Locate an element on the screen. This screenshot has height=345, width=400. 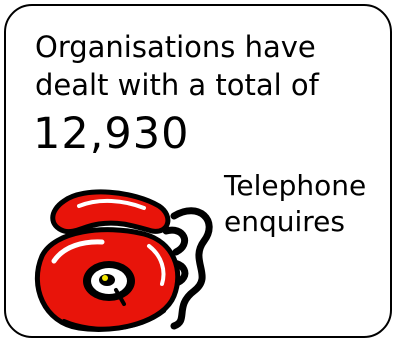
enquiry-count: 12,930 is located at coordinates (111, 134).